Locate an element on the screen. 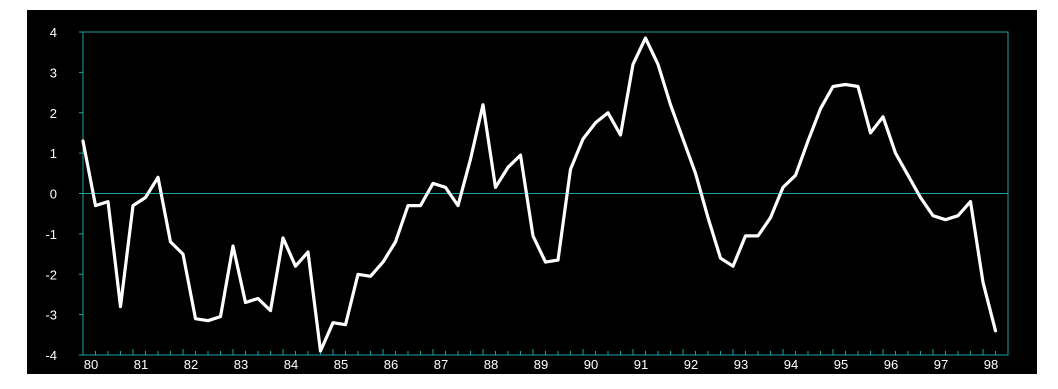 The height and width of the screenshot is (389, 1058). x-tick-label: 97 is located at coordinates (941, 364).